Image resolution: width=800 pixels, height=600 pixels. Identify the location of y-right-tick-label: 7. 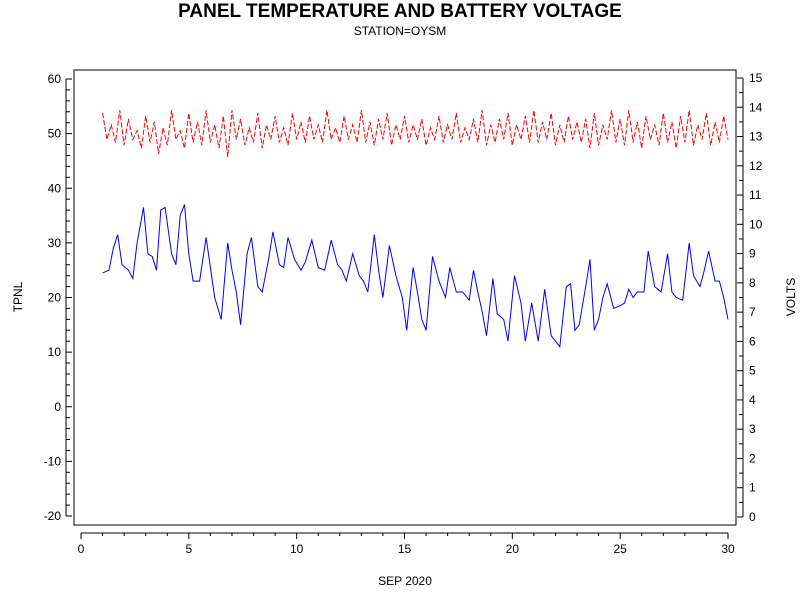
(752, 312).